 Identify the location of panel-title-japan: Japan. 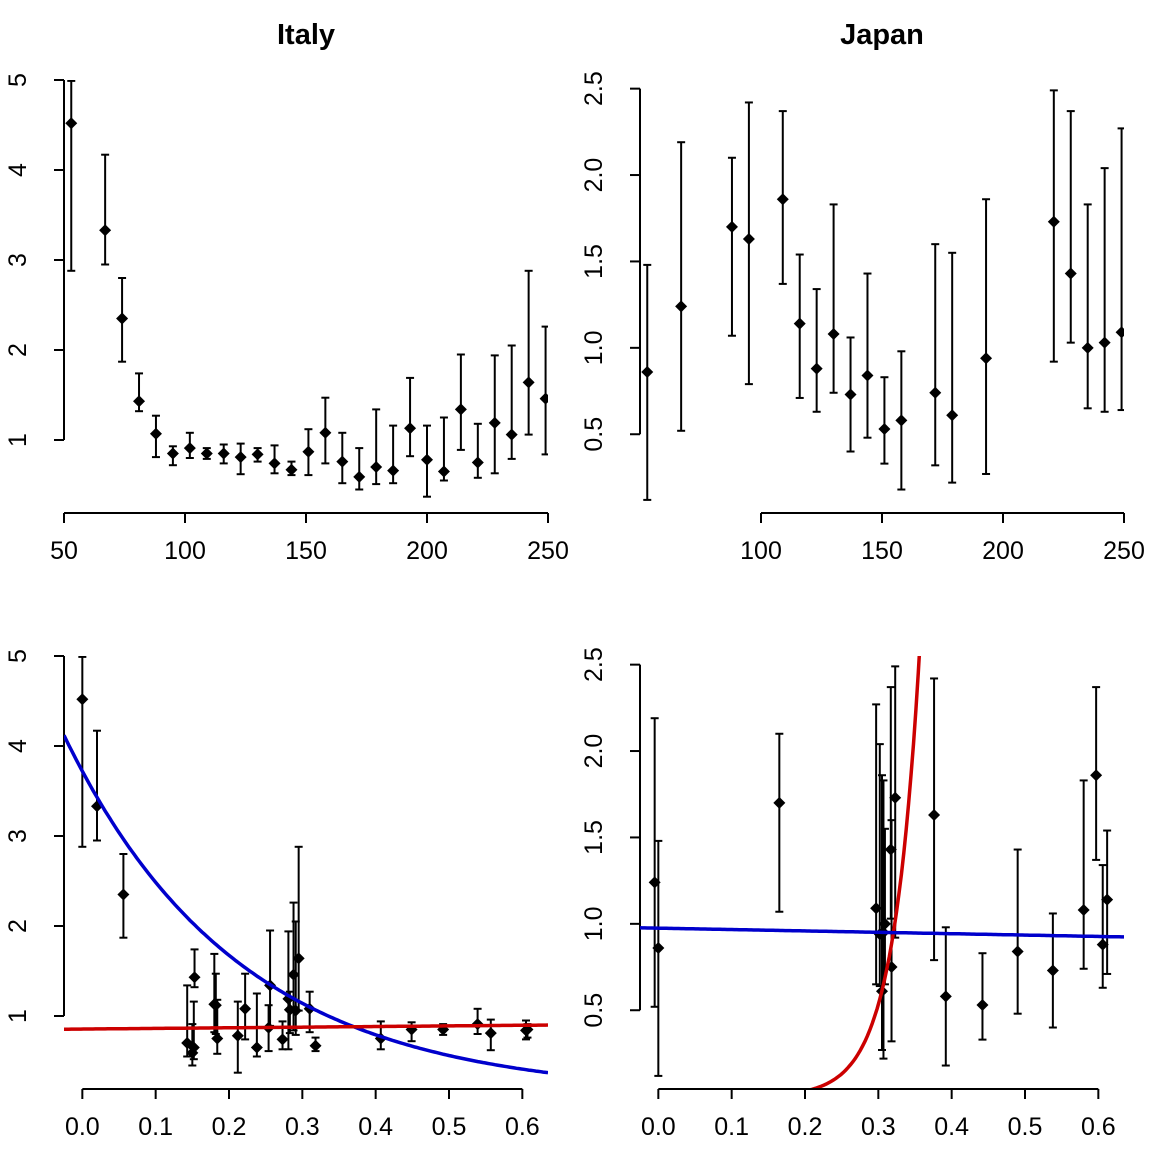
(882, 35).